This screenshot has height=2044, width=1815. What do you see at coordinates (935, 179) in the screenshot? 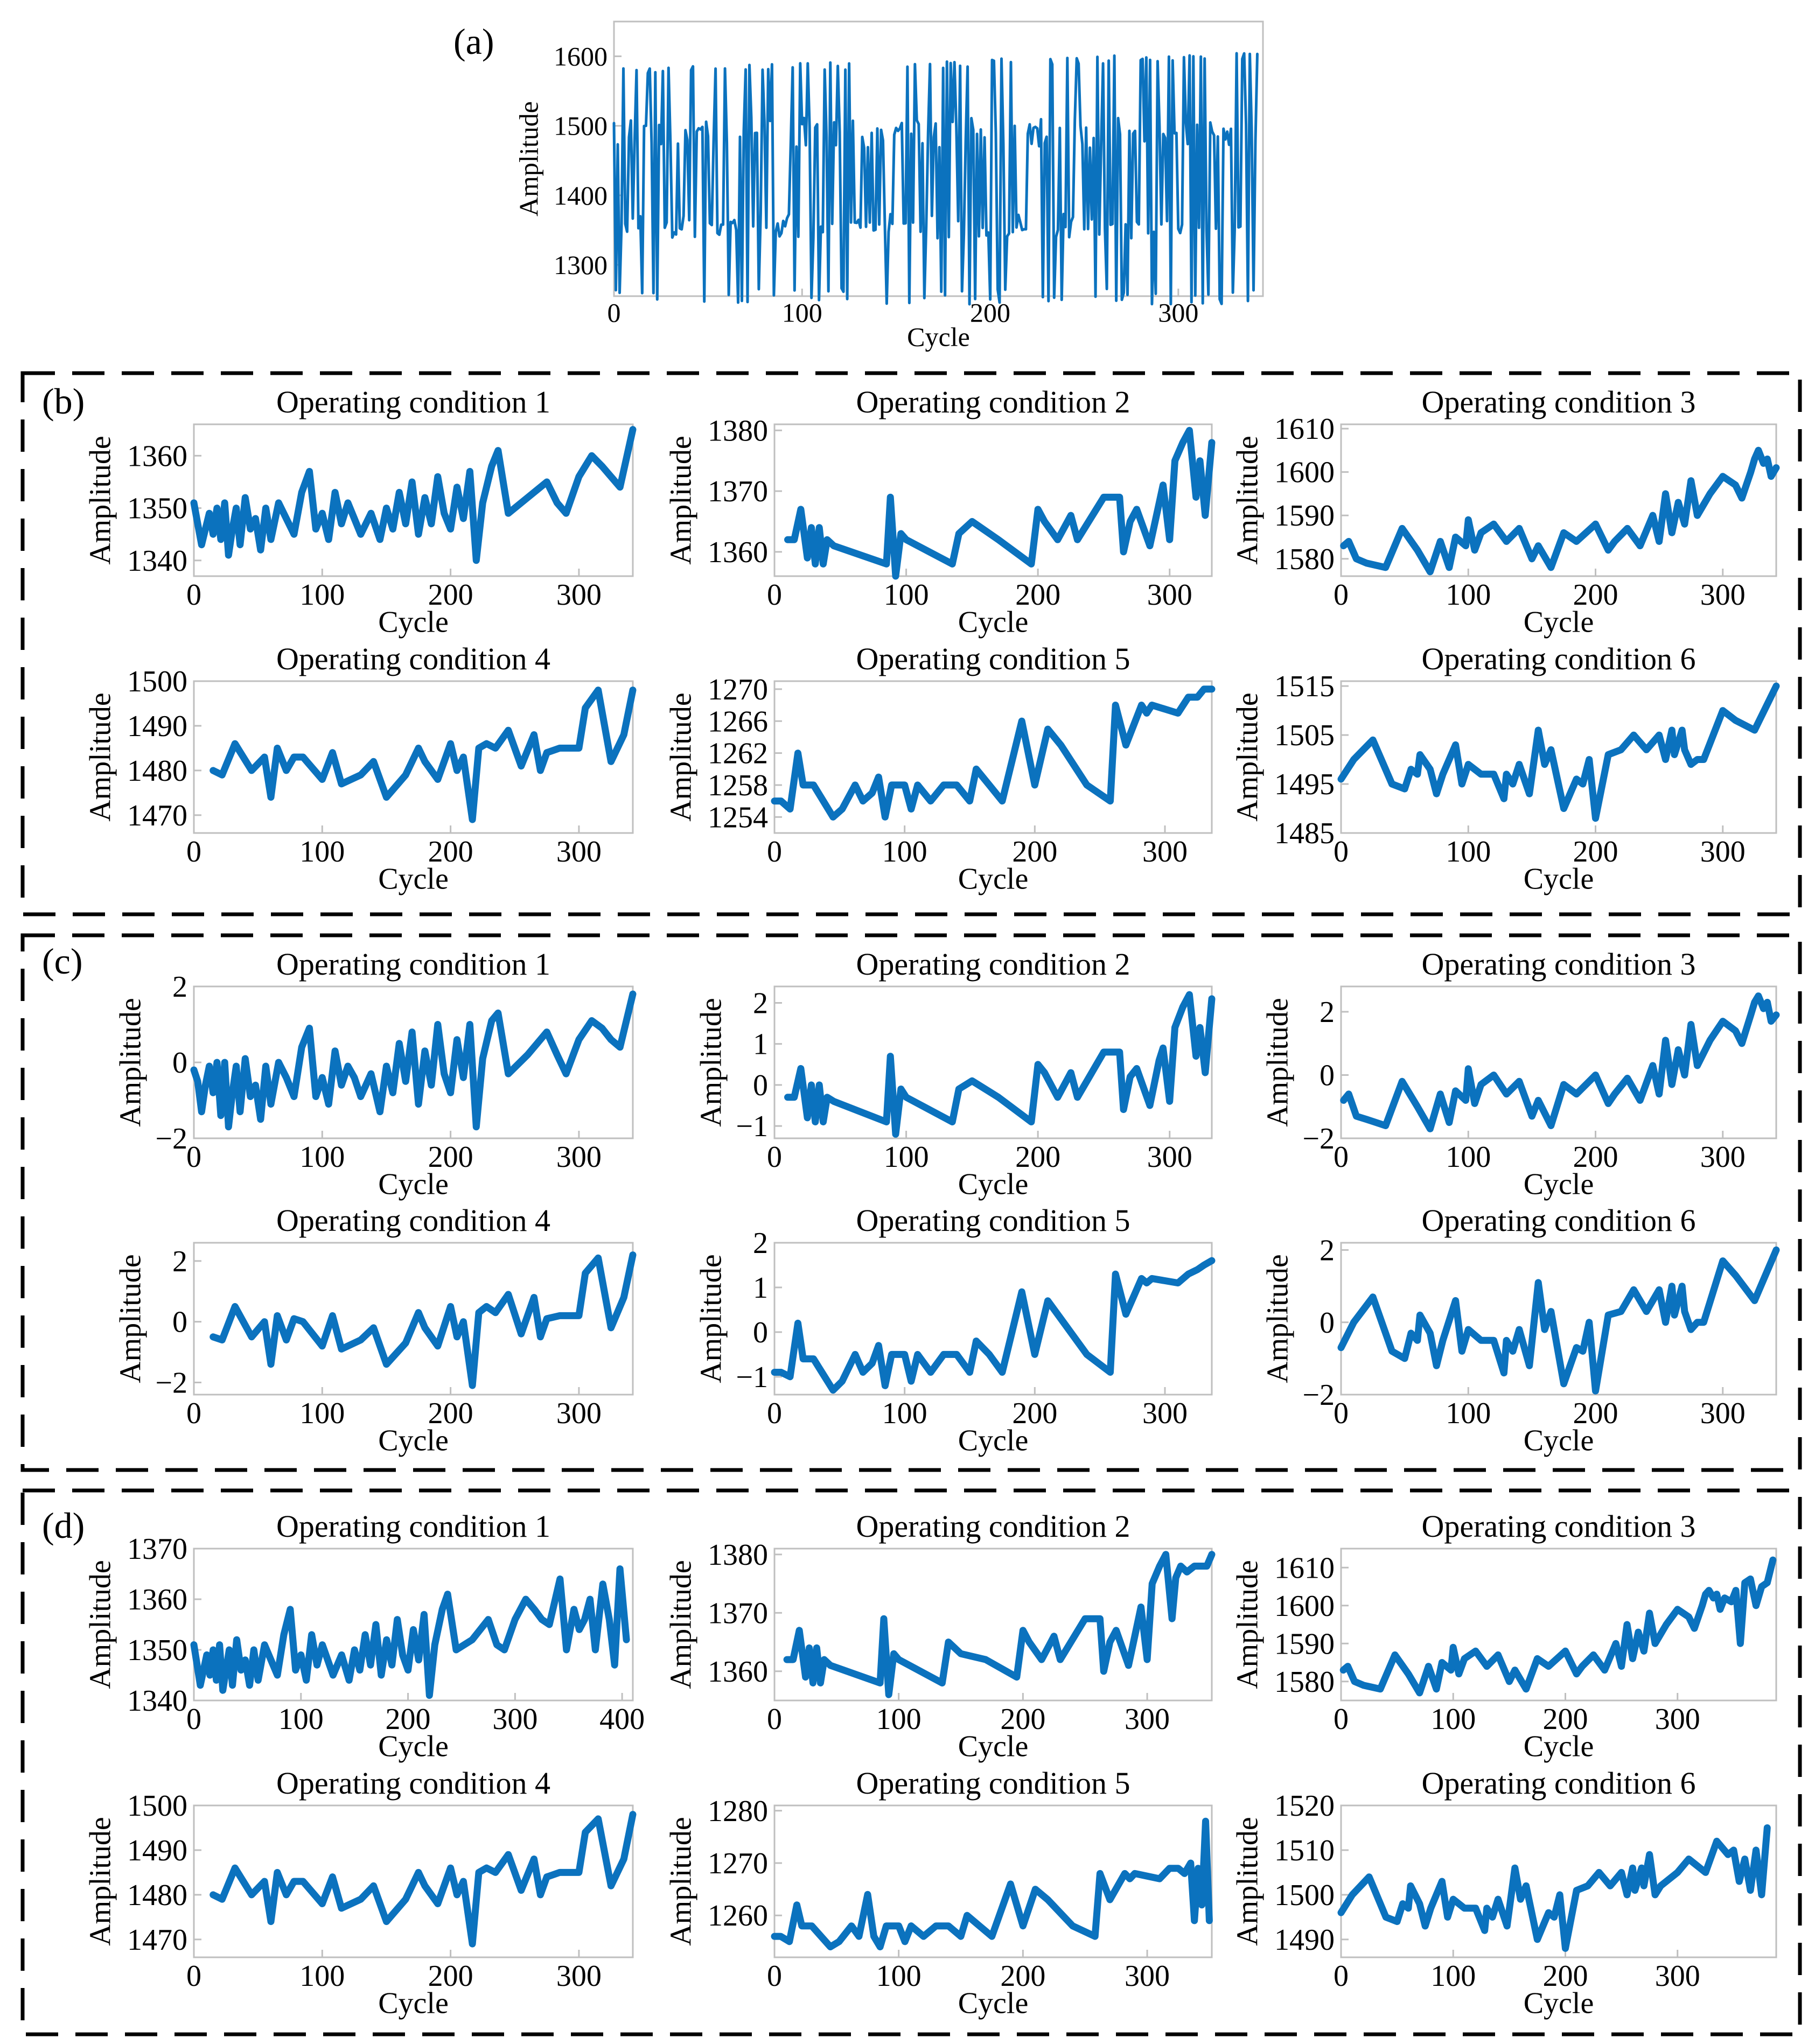
I see `series-line-a` at bounding box center [935, 179].